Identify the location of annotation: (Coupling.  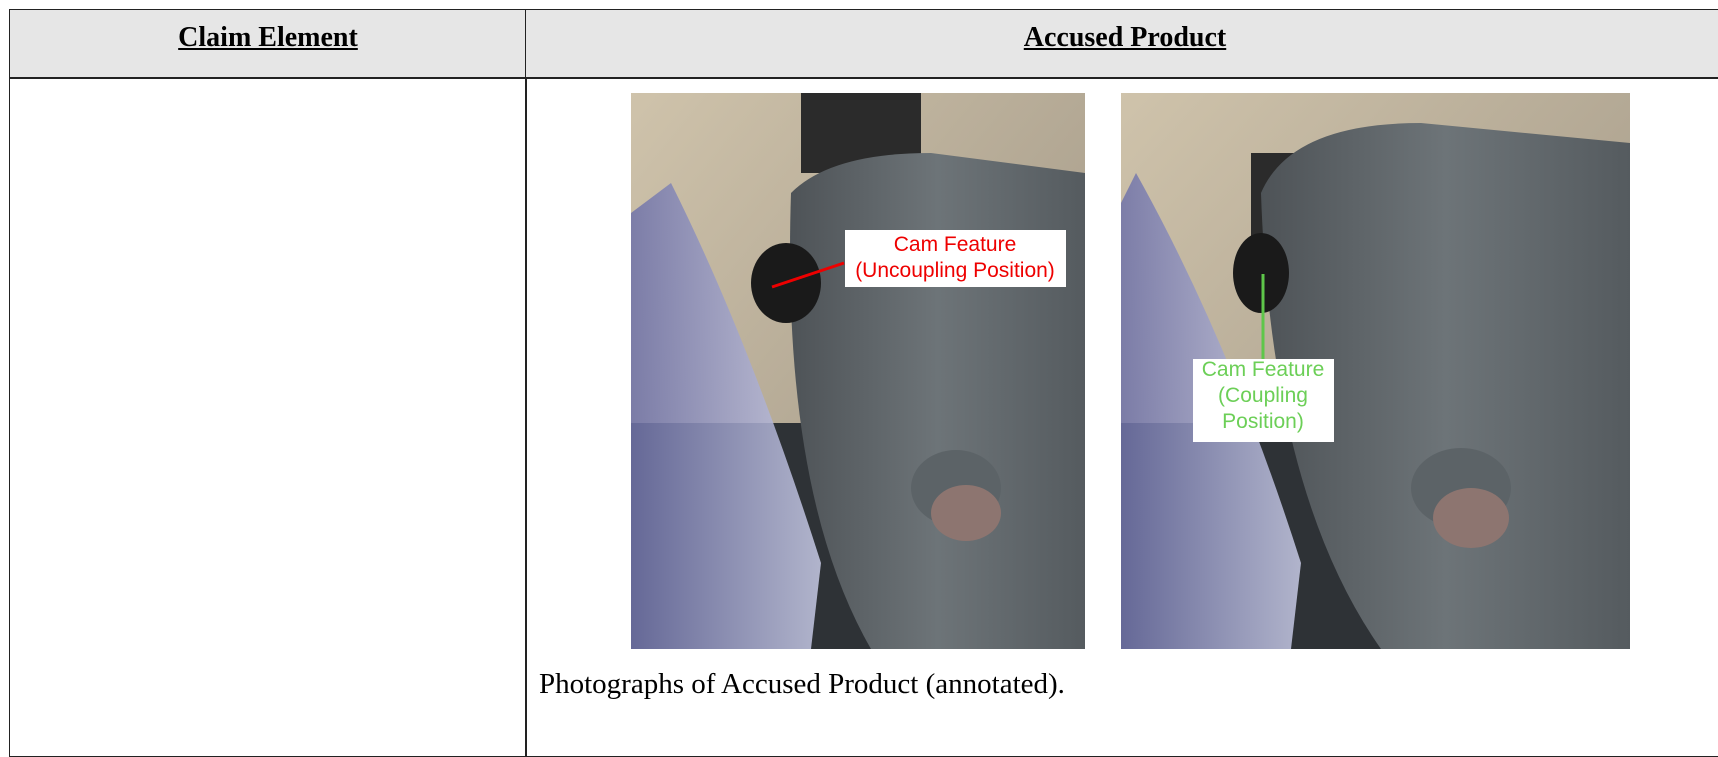
(1263, 395).